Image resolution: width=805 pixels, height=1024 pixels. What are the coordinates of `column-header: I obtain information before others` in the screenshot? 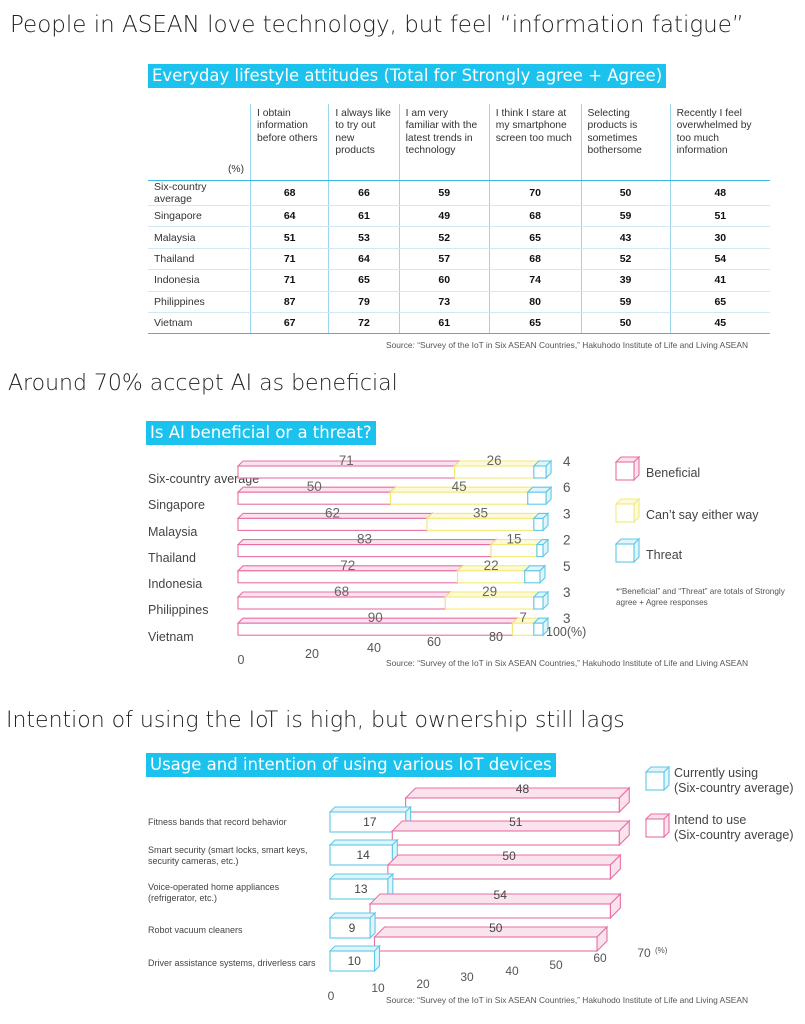 It's located at (289, 142).